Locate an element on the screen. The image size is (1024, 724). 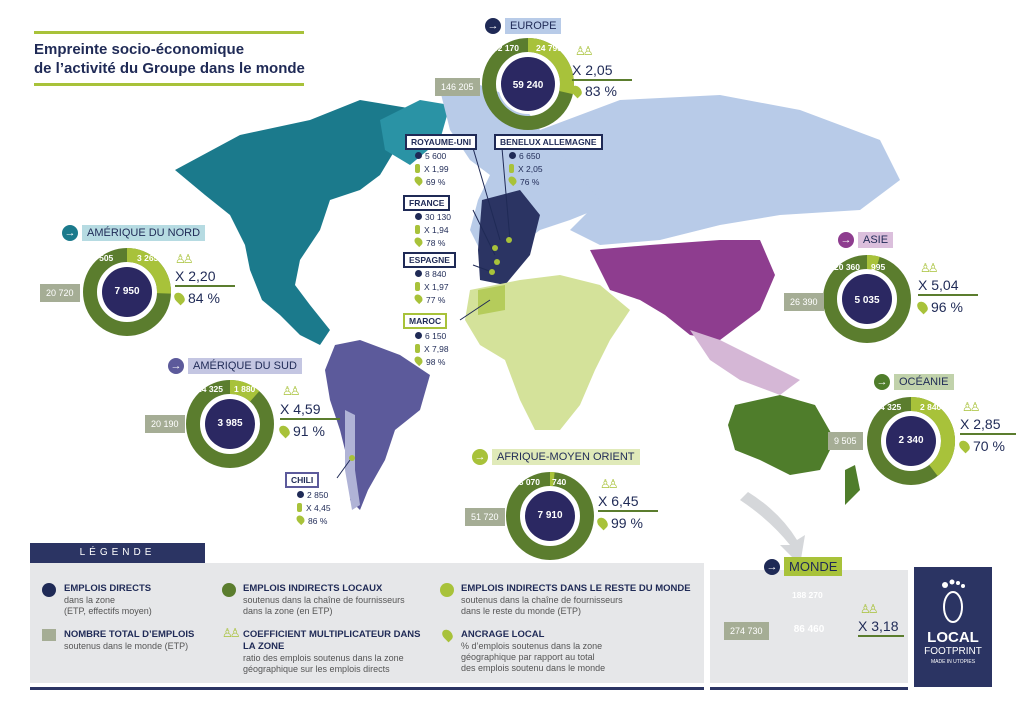
map-russia is located at coordinates (720, 170).